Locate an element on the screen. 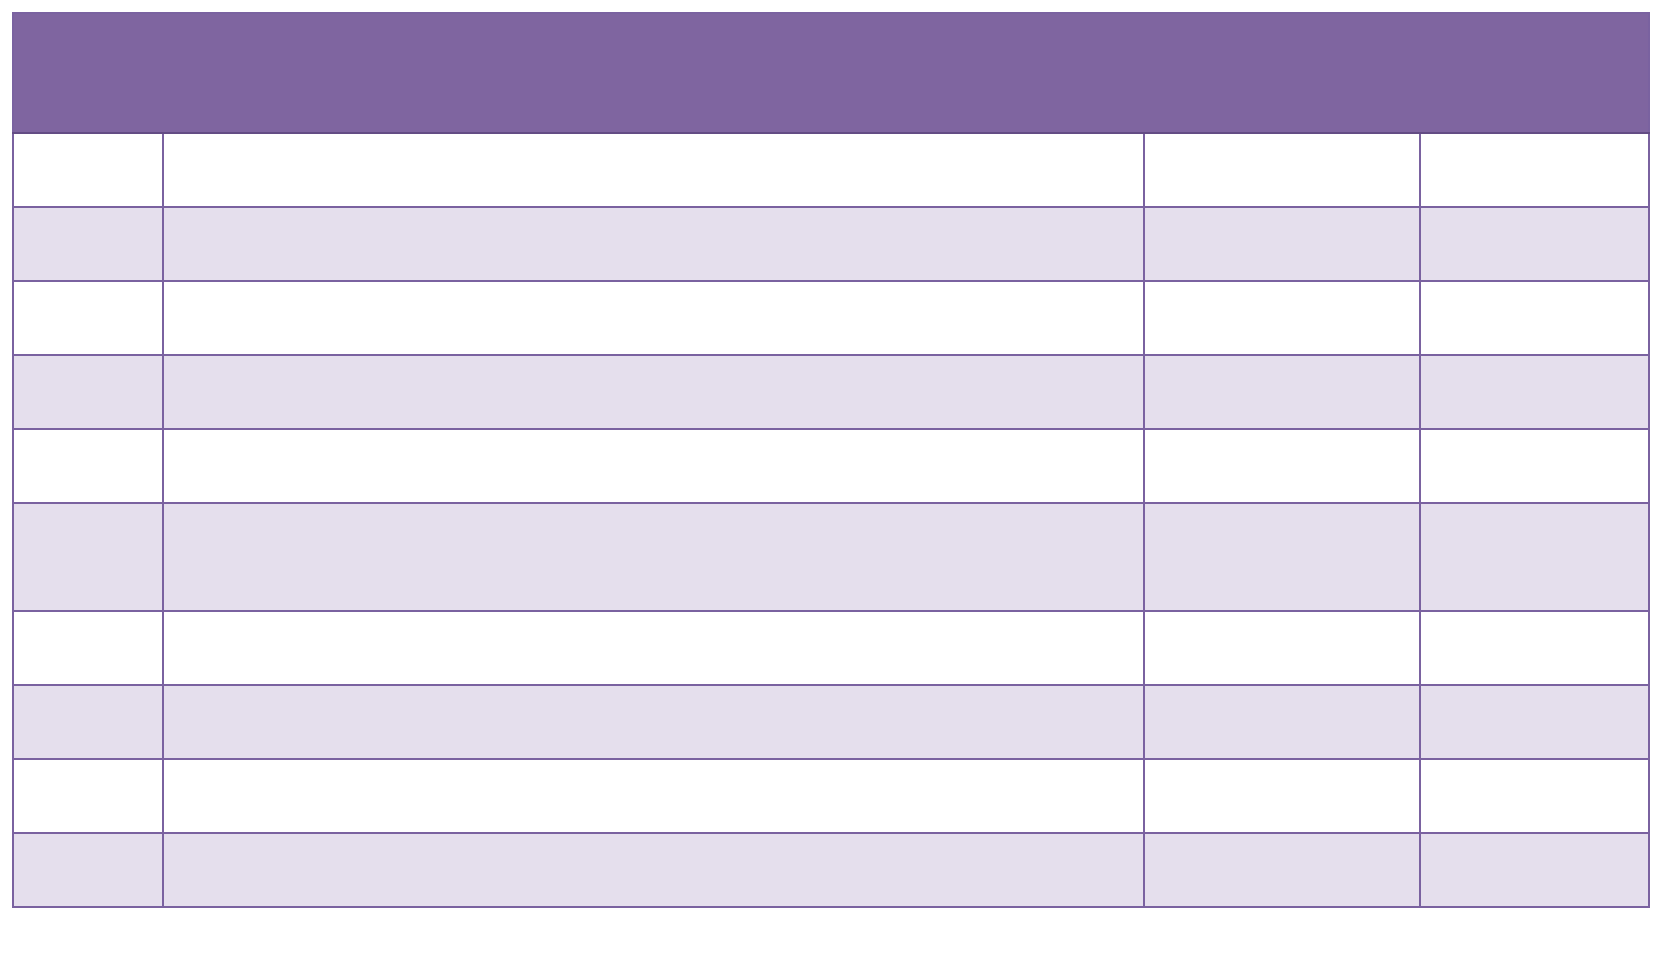  table-header-row is located at coordinates (831, 73).